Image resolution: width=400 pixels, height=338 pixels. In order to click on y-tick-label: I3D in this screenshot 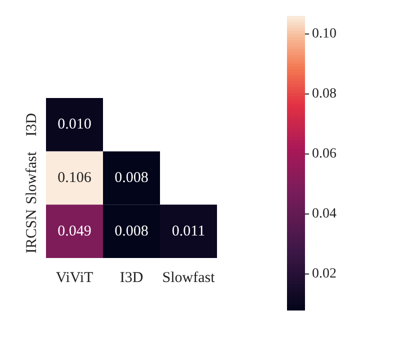, I will do `click(32, 124)`.